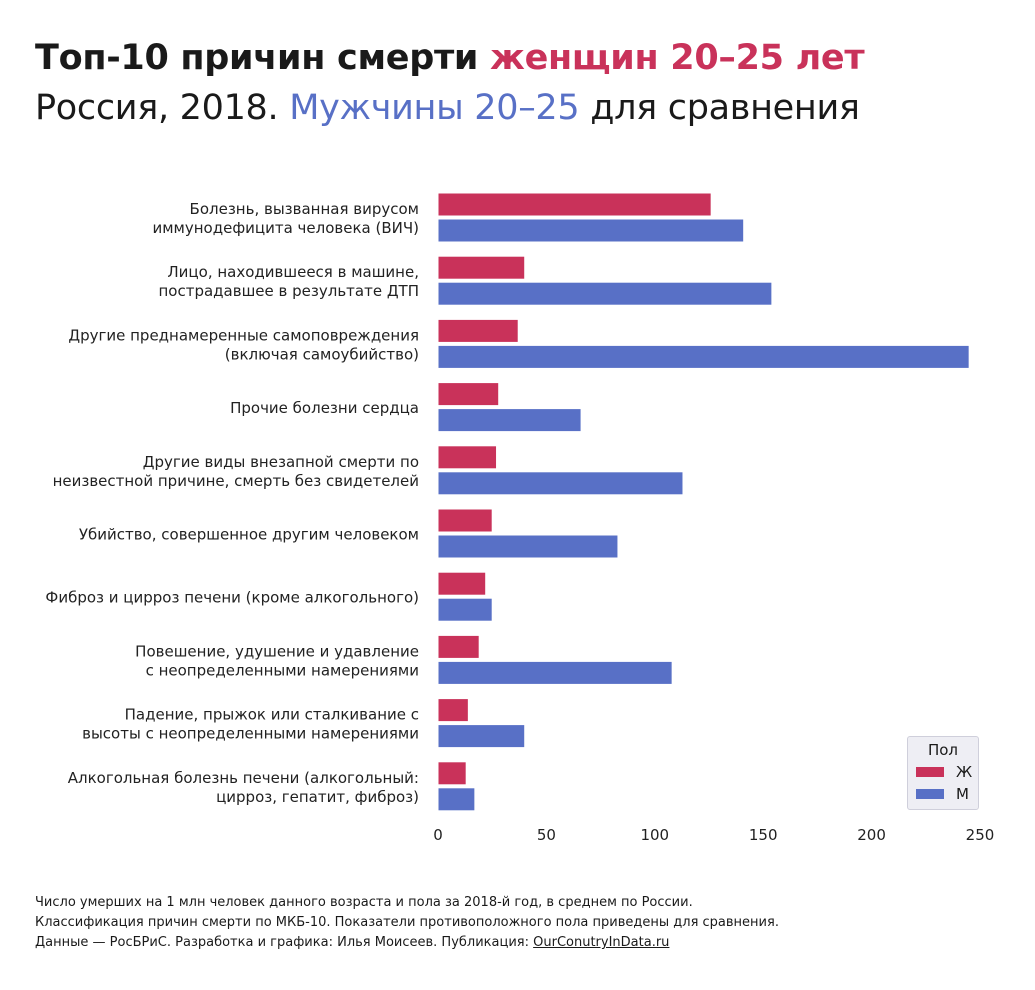  Describe the element at coordinates (277, 651) in the screenshot. I see `category-label-line: Повешение, удушение и удавление` at that location.